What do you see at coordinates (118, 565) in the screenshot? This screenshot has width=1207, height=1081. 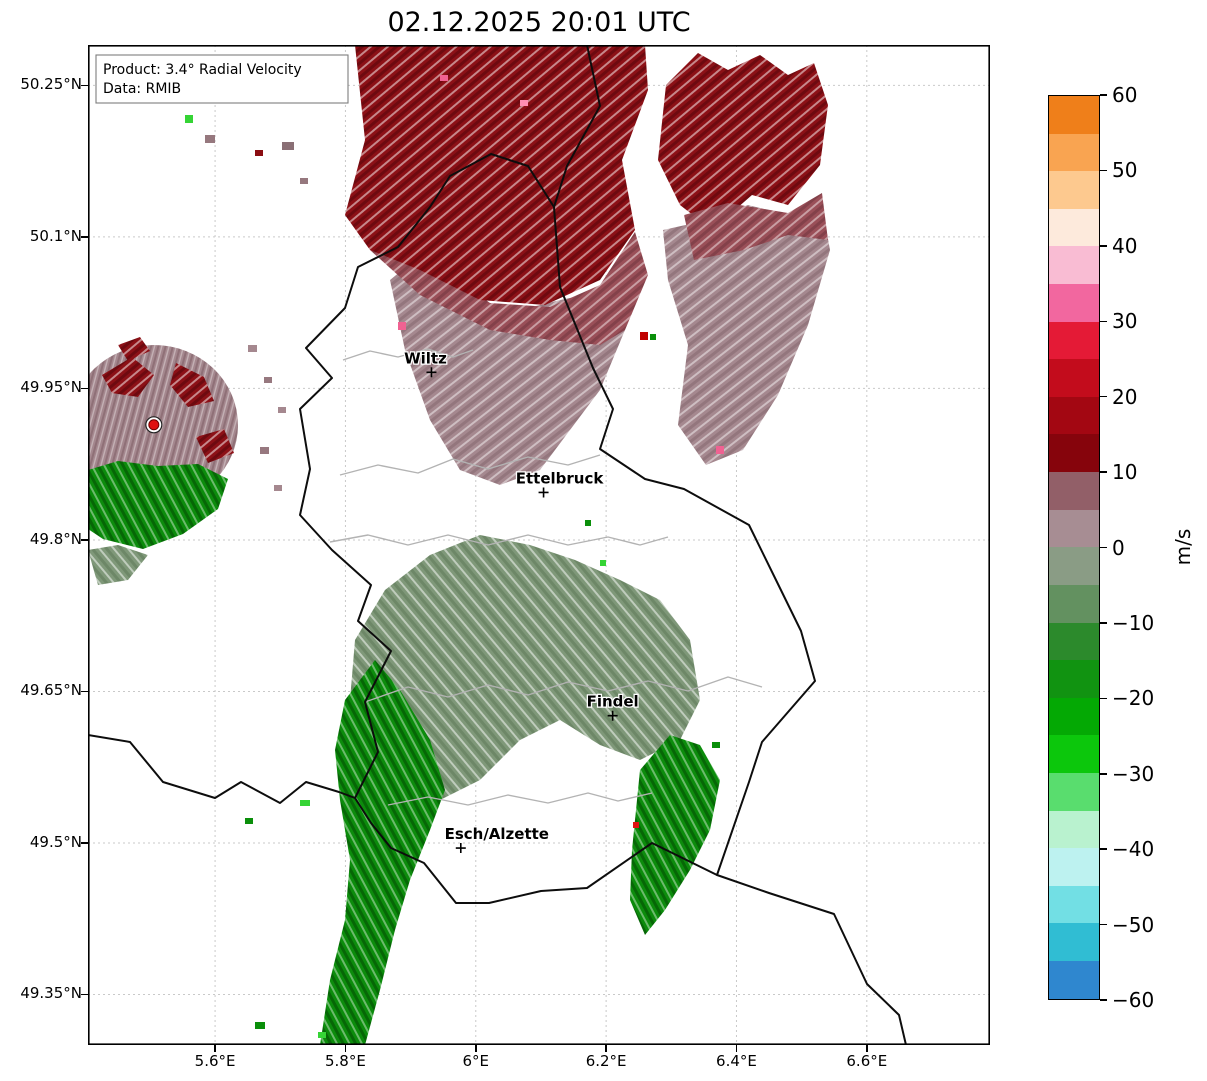 I see `radar-echo-radar-site-green-tail` at bounding box center [118, 565].